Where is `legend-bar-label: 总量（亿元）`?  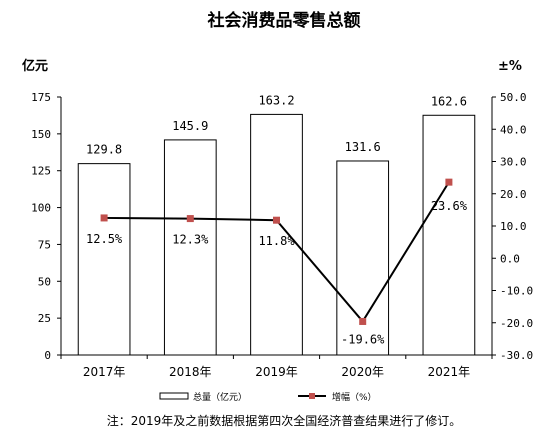
legend-bar-label: 总量（亿元） is located at coordinates (220, 397).